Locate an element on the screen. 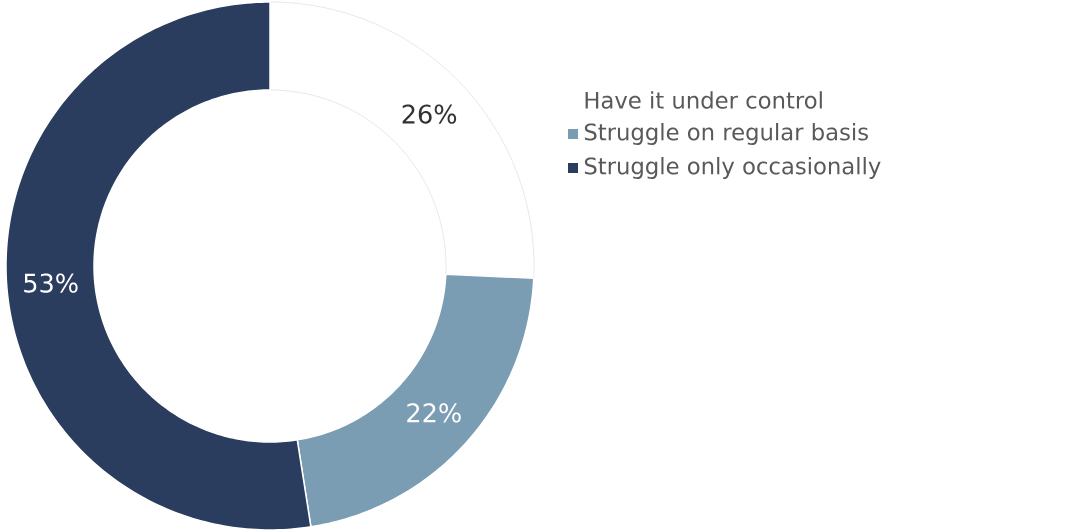  data-label: 22% is located at coordinates (434, 413).